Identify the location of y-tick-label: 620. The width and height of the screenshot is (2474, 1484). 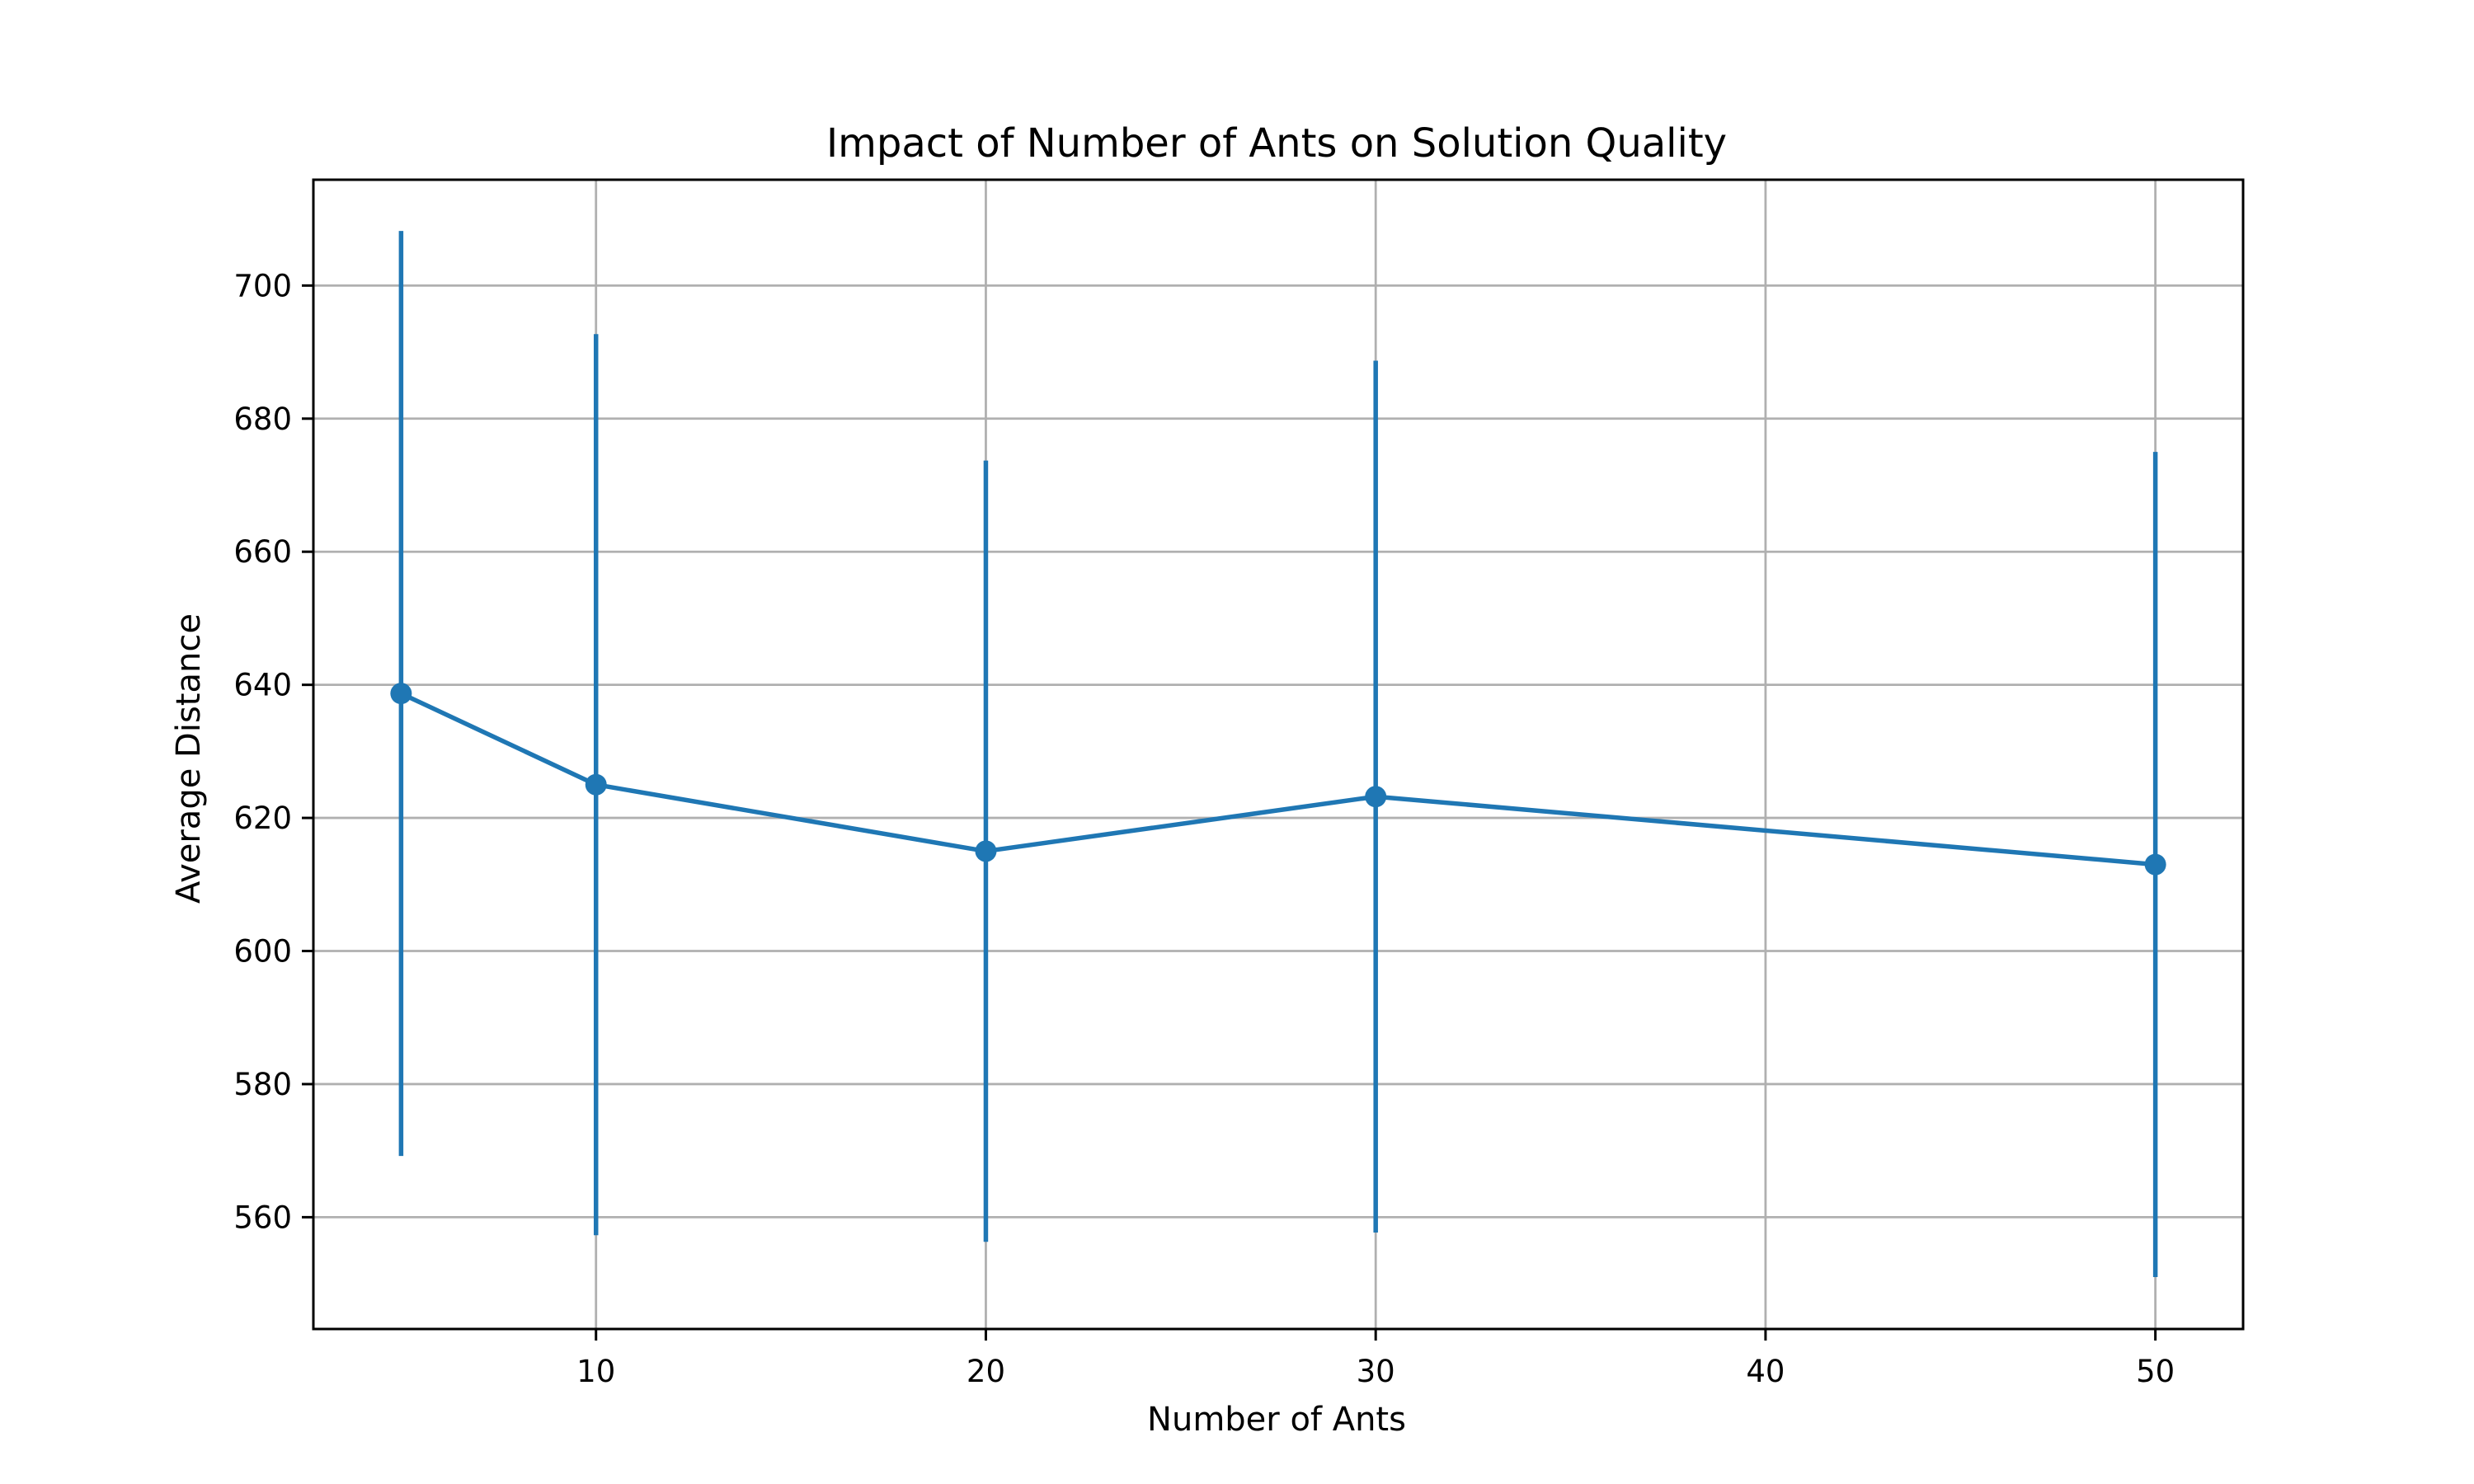
(262, 818).